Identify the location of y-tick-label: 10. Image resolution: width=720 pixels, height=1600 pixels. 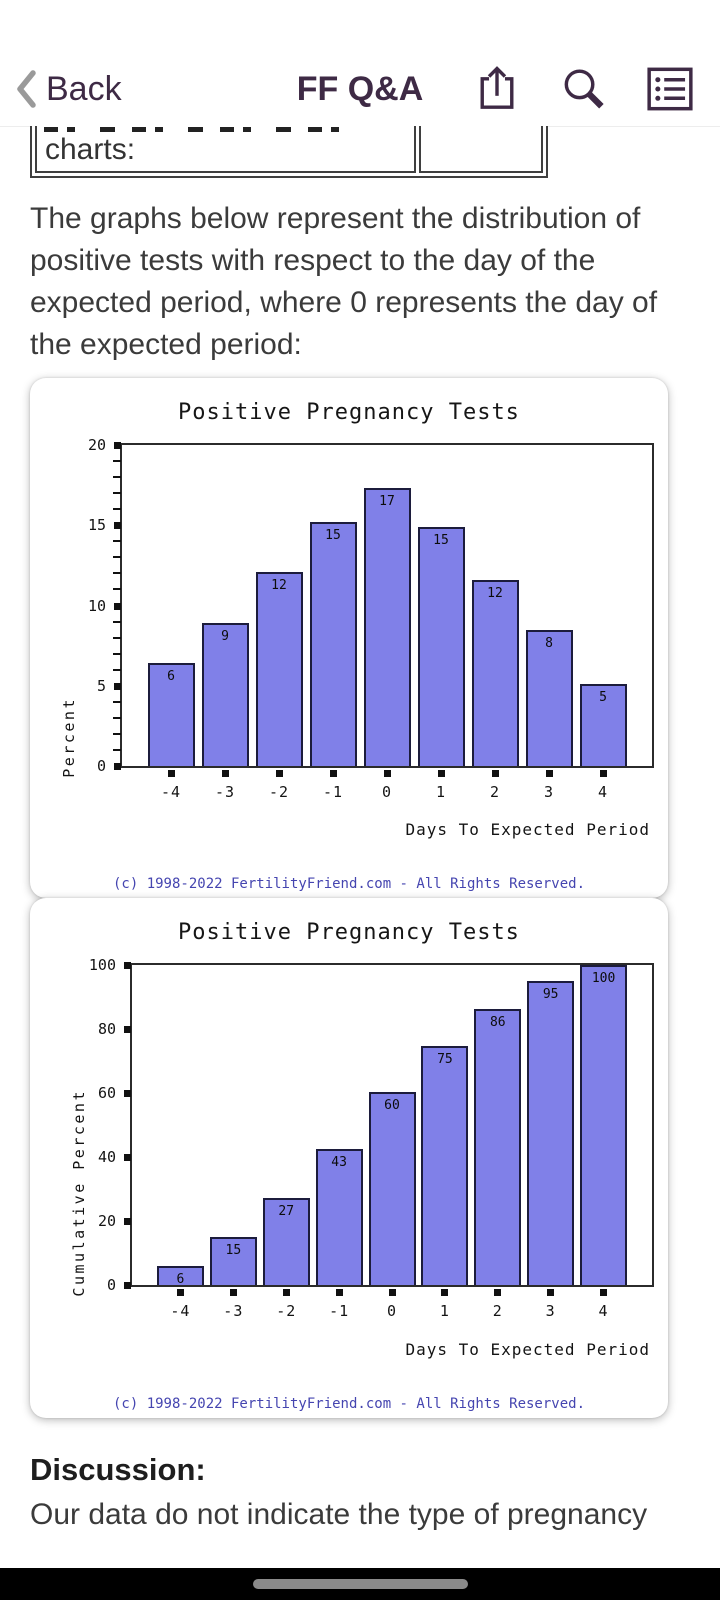
(96, 605).